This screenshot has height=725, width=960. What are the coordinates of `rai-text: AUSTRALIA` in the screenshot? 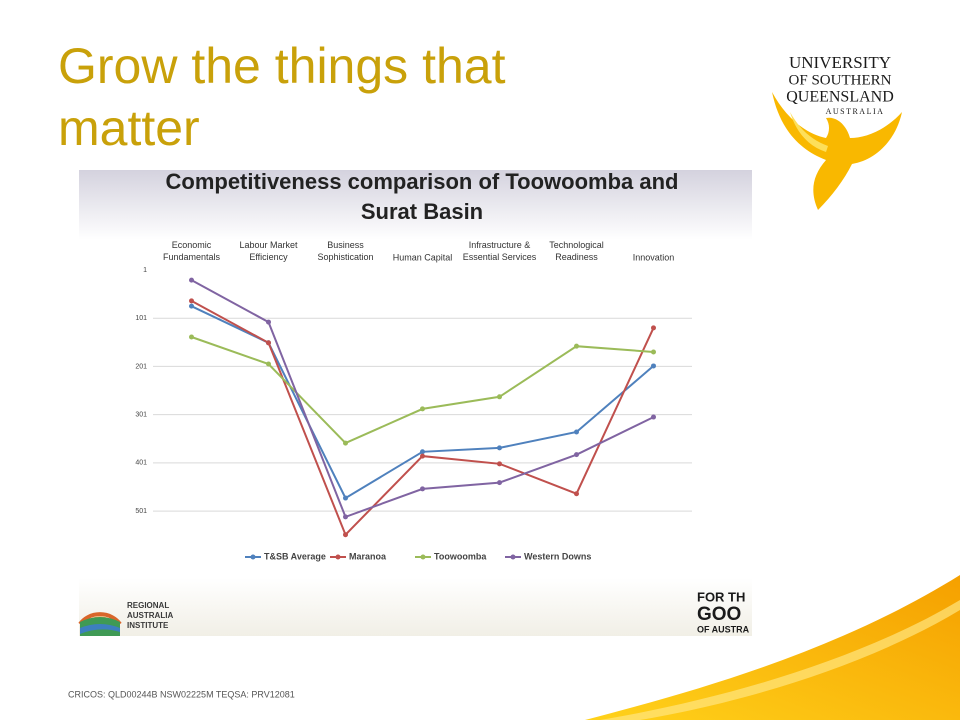 It's located at (150, 615).